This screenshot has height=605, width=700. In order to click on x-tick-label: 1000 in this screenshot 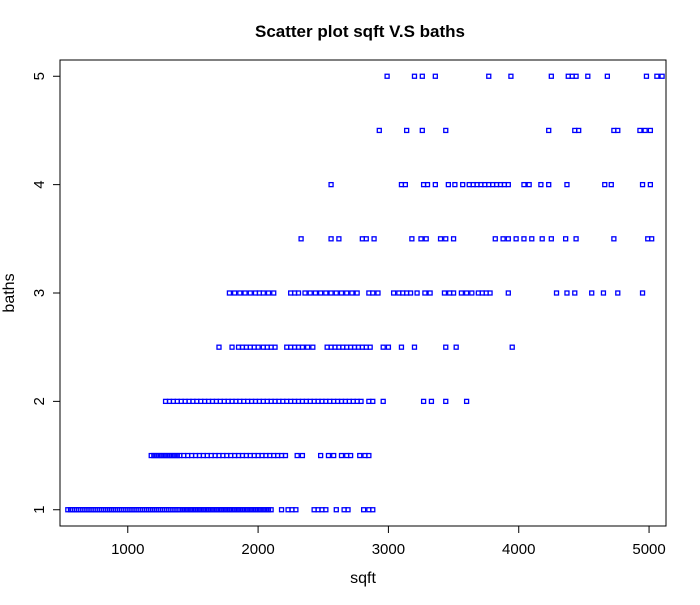, I will do `click(127, 549)`.